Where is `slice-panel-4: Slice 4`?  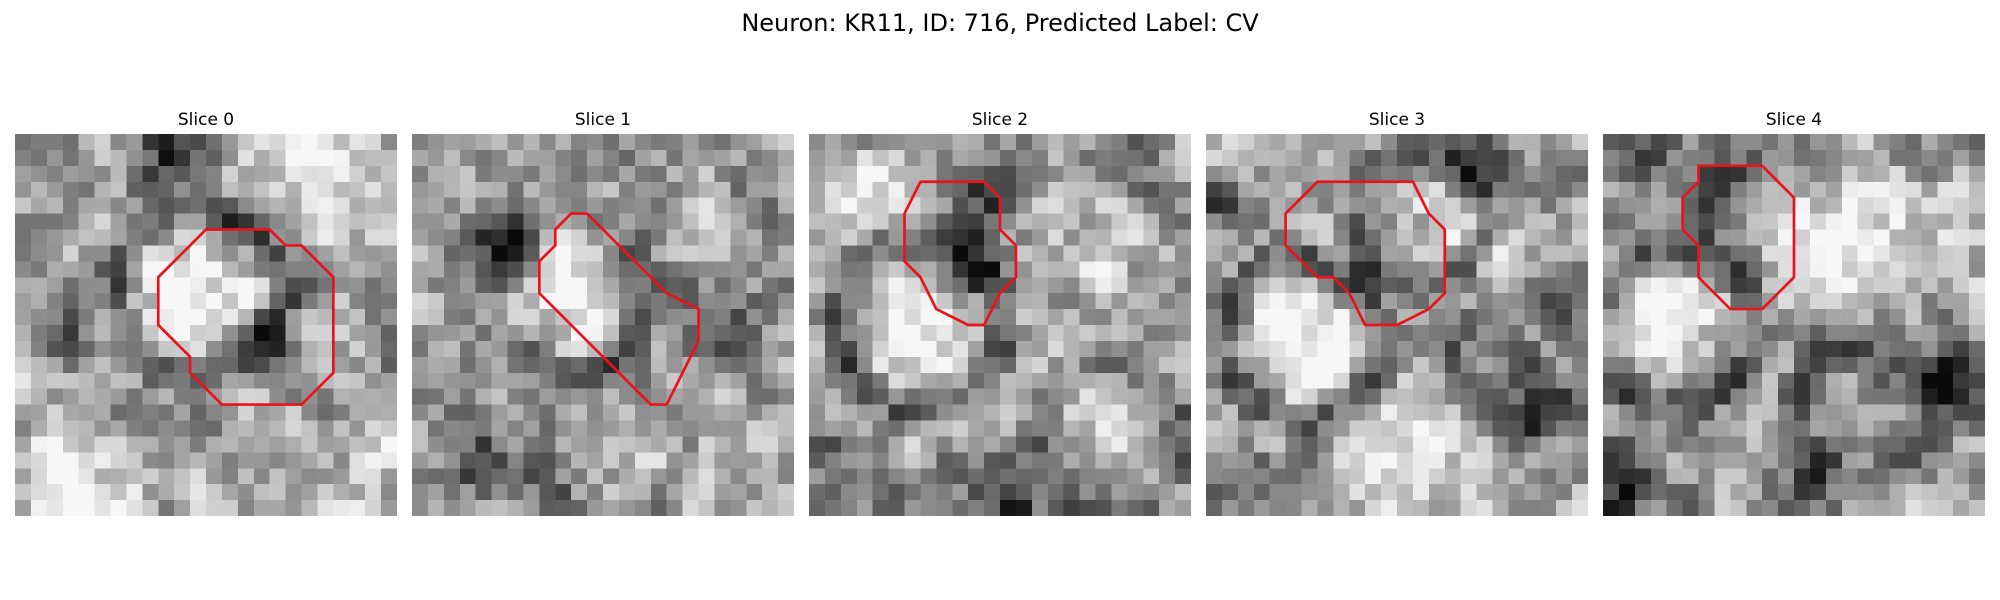 slice-panel-4: Slice 4 is located at coordinates (1794, 120).